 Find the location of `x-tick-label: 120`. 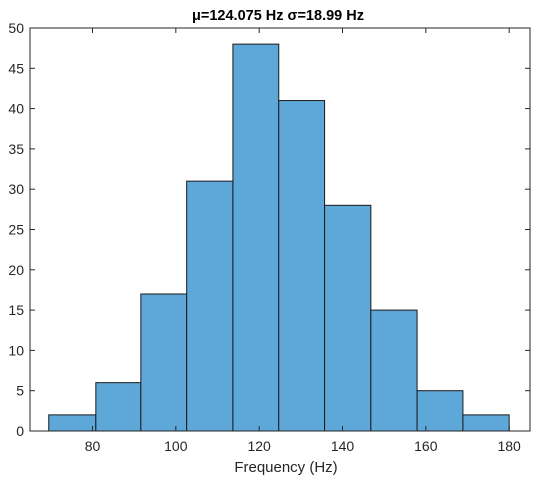

x-tick-label: 120 is located at coordinates (259, 446).